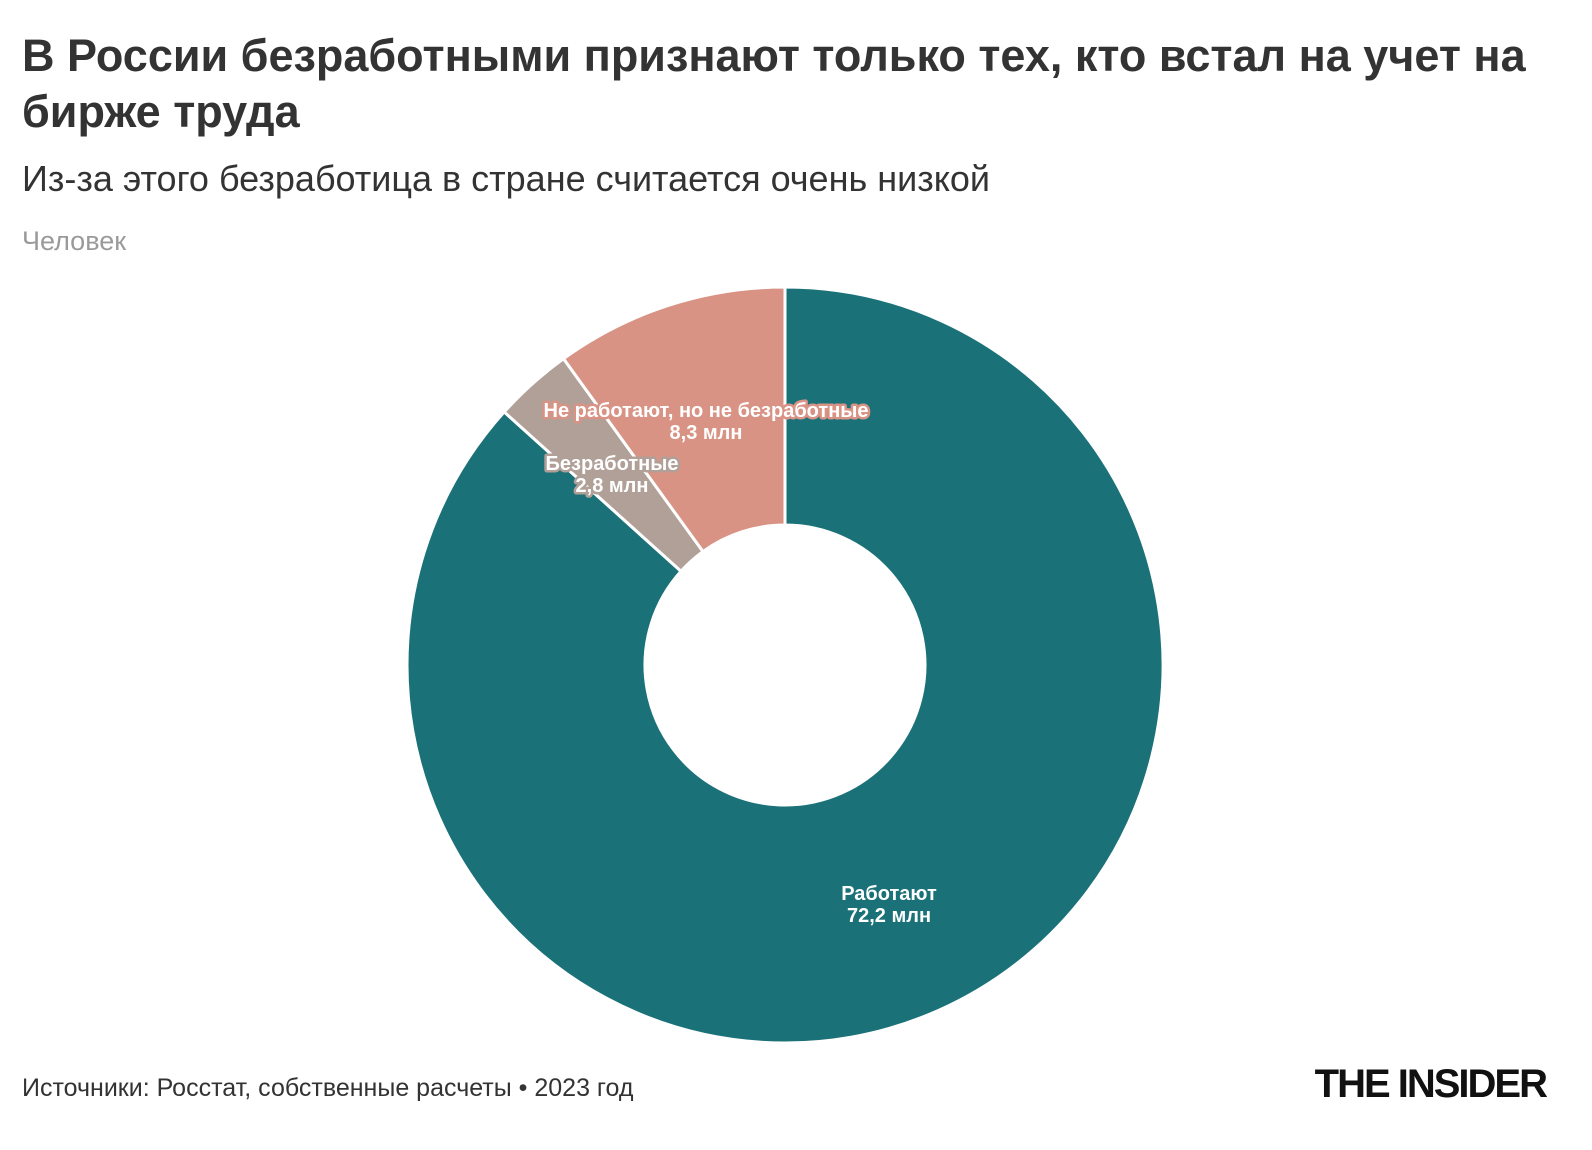  Describe the element at coordinates (612, 464) in the screenshot. I see `slice-name-label: Безработные` at that location.